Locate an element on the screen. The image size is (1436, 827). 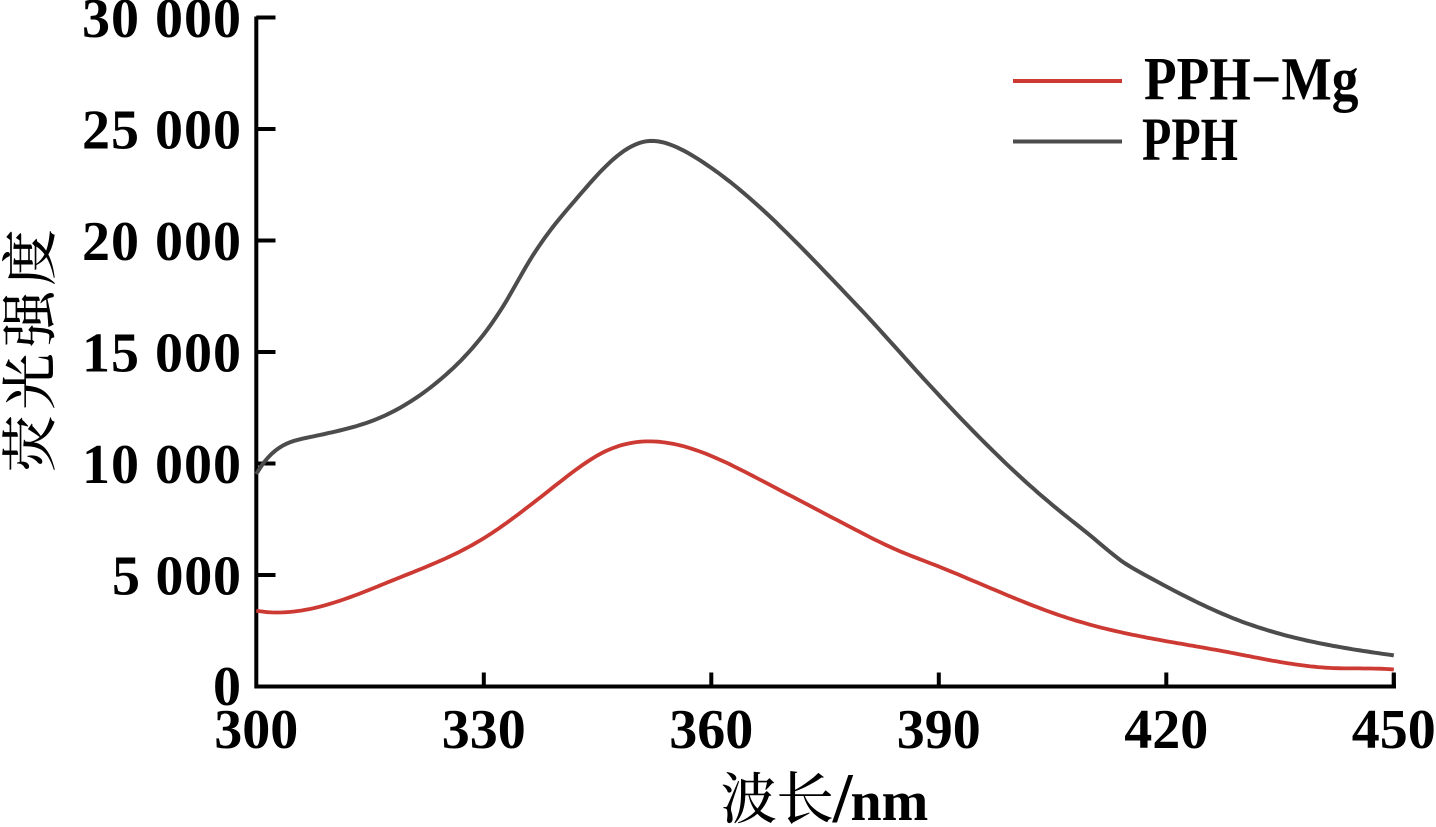
svg-text: 0 is located at coordinates (227, 687).